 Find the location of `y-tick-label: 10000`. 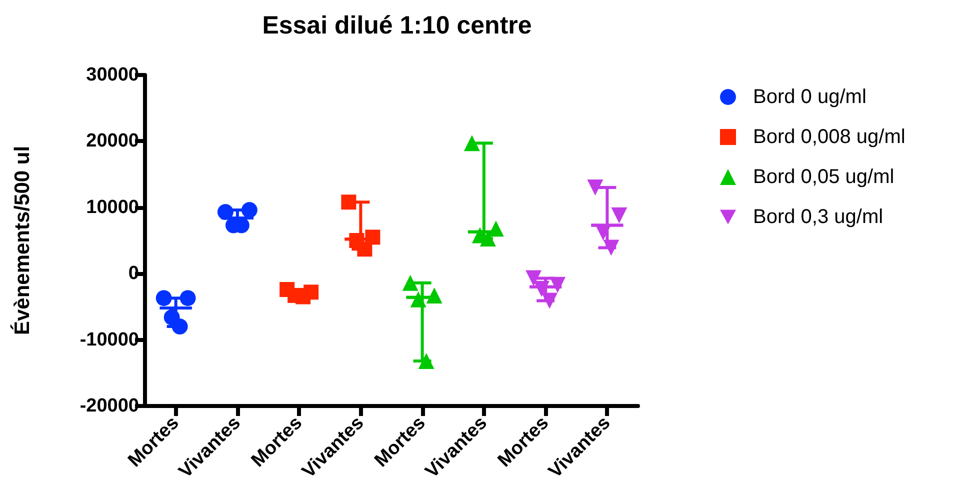

y-tick-label: 10000 is located at coordinates (112, 207).